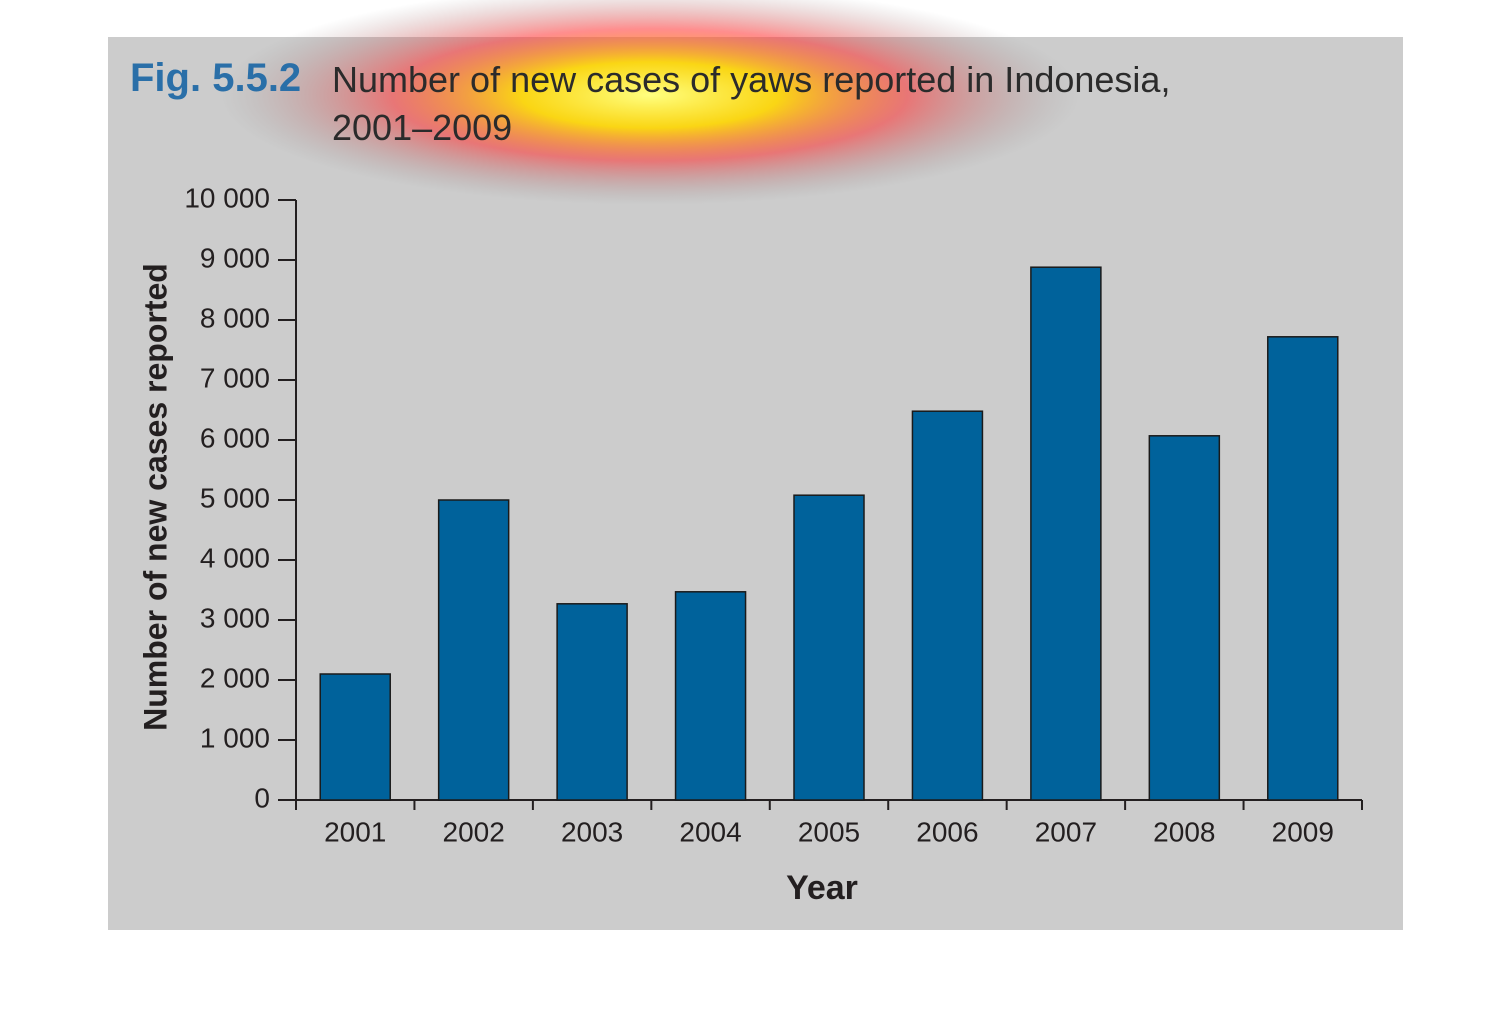 Image resolution: width=1510 pixels, height=1024 pixels. I want to click on y-axis-label: Number of new cases reported, so click(155, 497).